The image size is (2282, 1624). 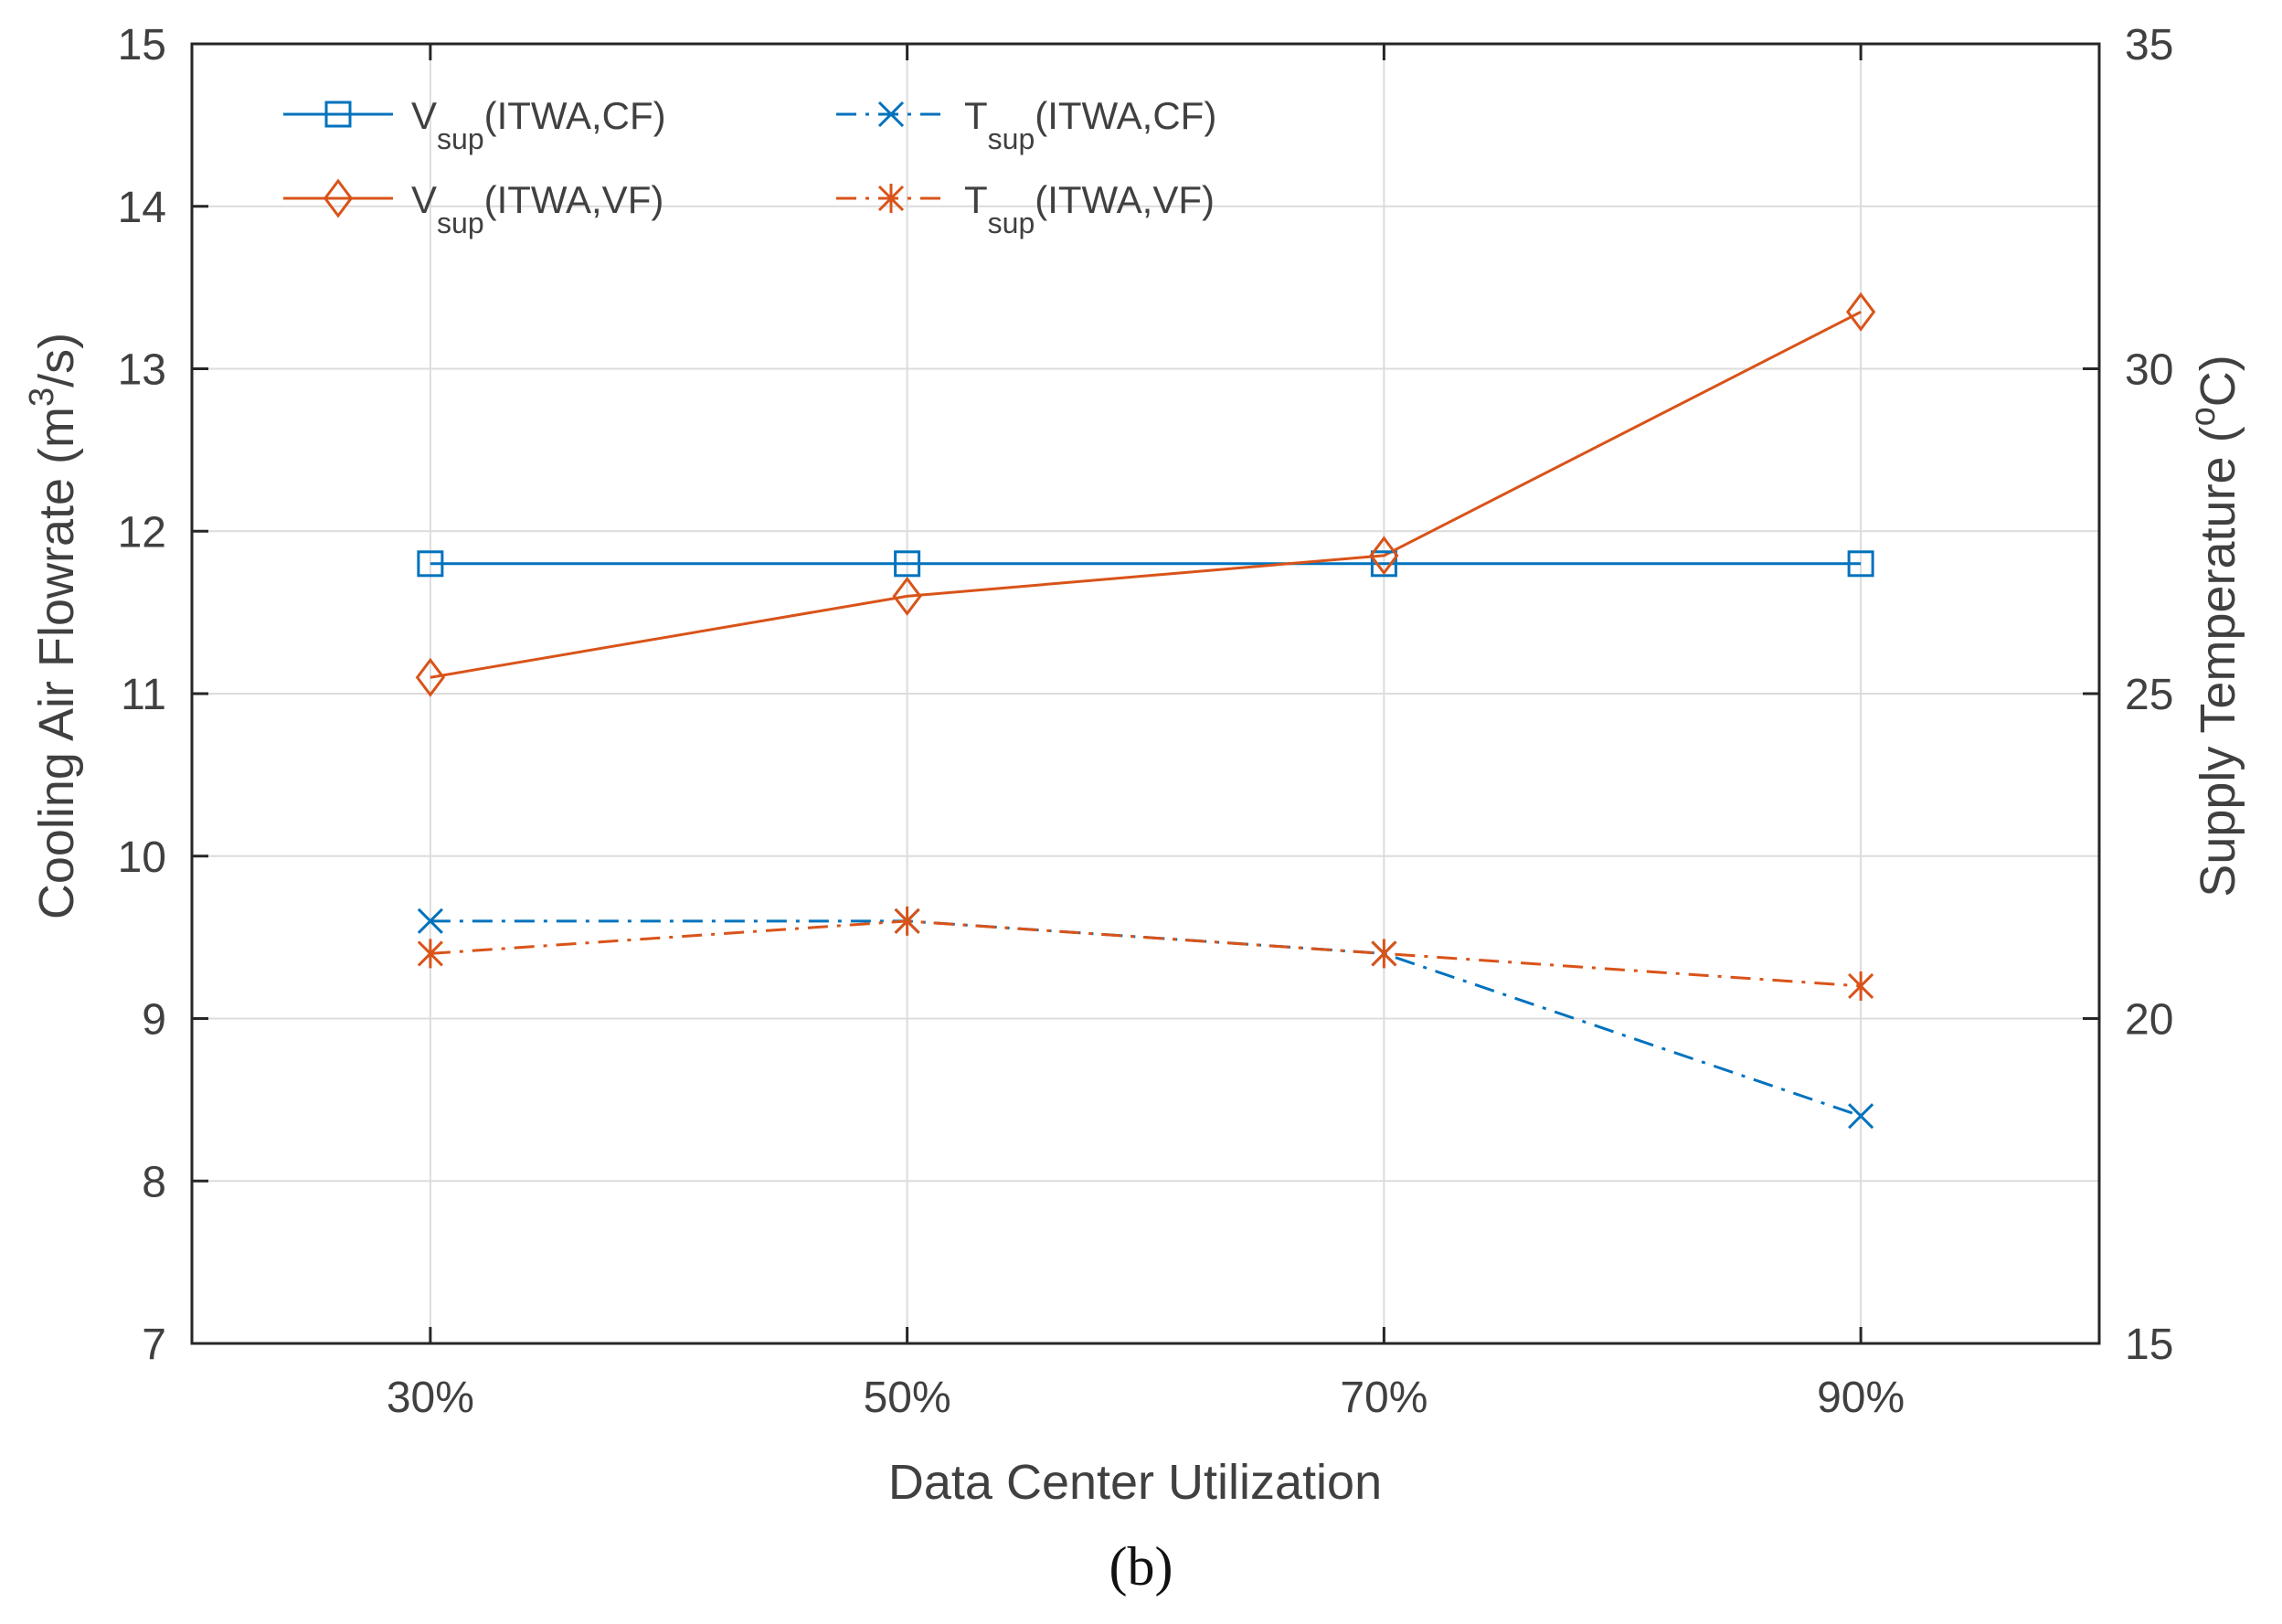 I want to click on y-left-tick-label: 12, so click(x=142, y=532).